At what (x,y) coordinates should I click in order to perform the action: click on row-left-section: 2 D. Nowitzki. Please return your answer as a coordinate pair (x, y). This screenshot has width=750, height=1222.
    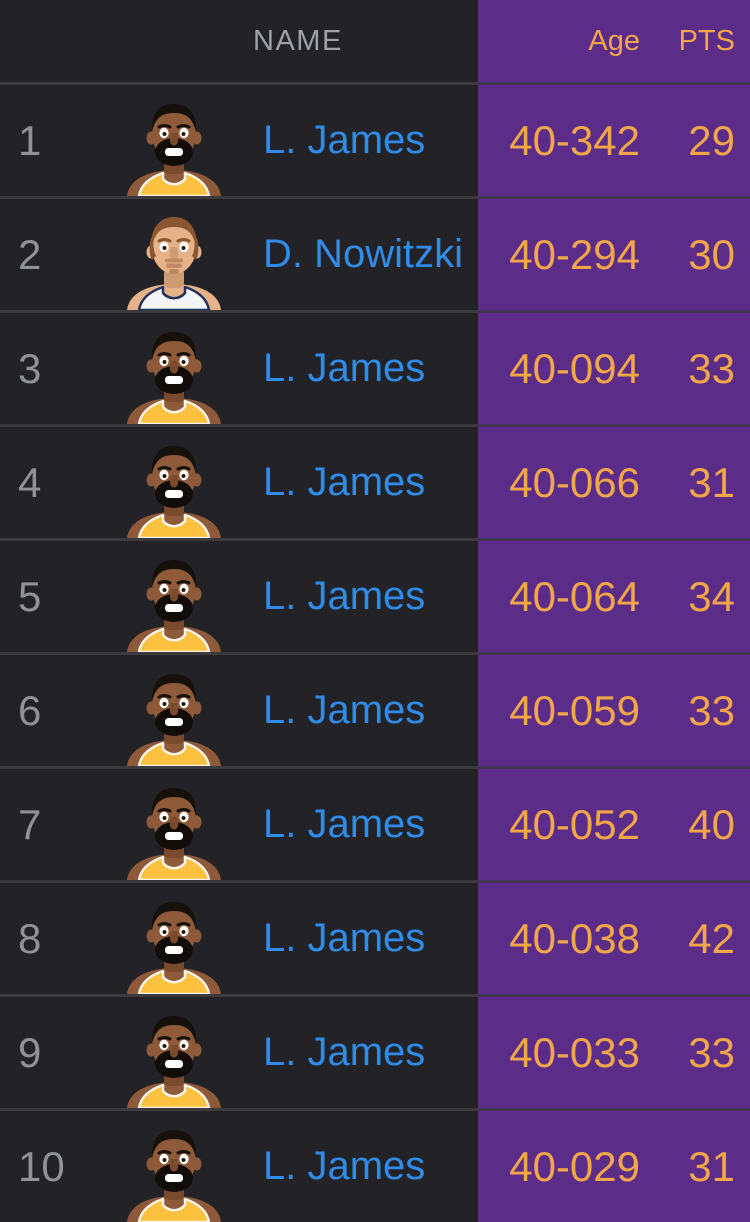
    Looking at the image, I should click on (239, 256).